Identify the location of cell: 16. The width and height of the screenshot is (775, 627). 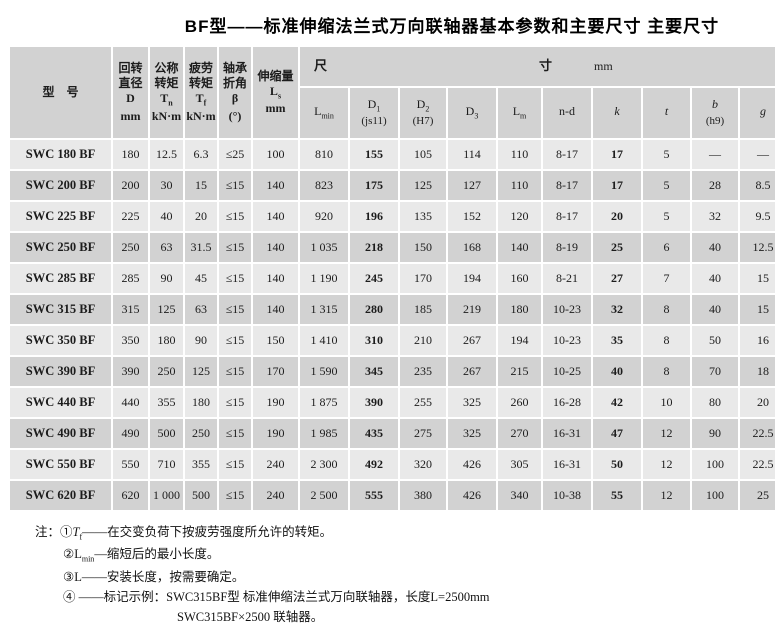
(757, 340).